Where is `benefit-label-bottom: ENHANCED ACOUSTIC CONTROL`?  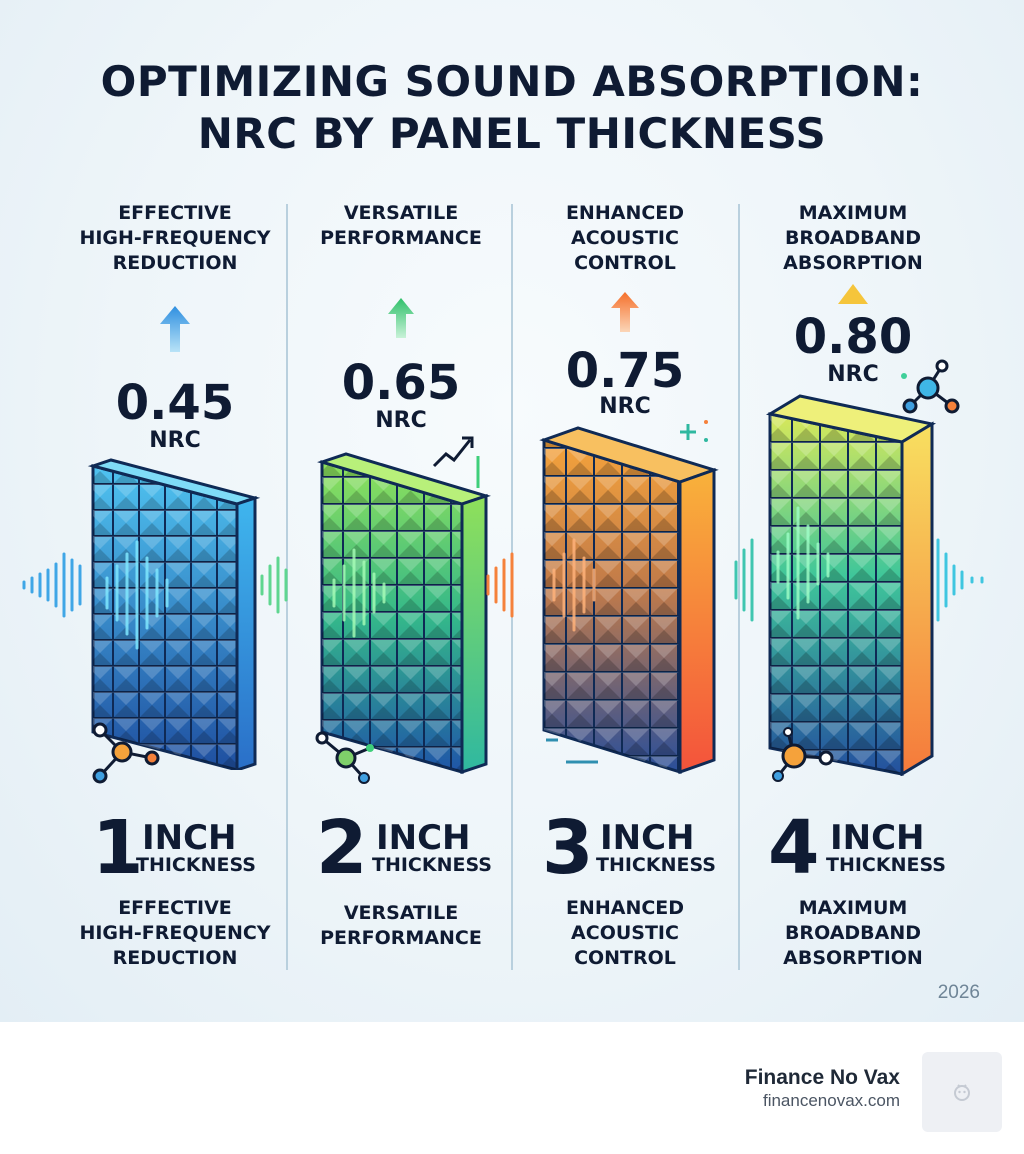
benefit-label-bottom: ENHANCED ACOUSTIC CONTROL is located at coordinates (625, 933).